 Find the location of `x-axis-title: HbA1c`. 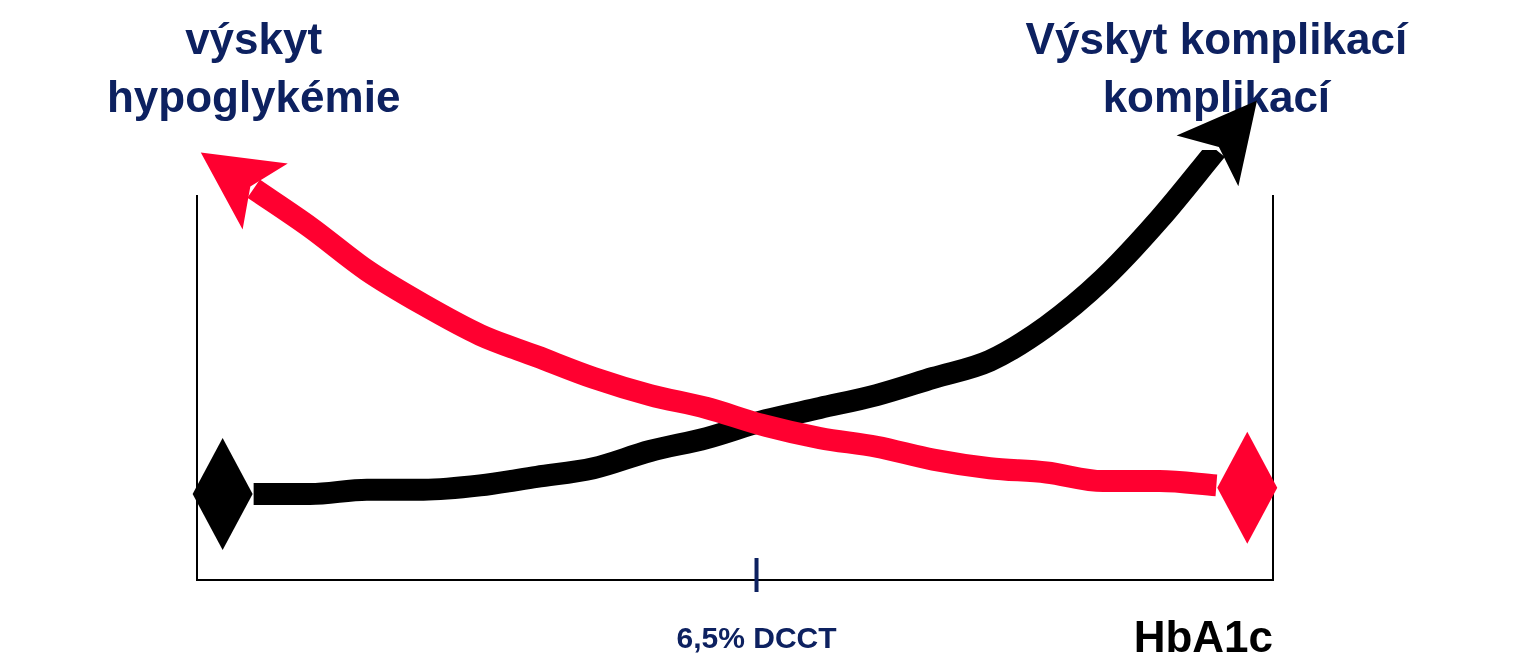

x-axis-title: HbA1c is located at coordinates (1203, 635).